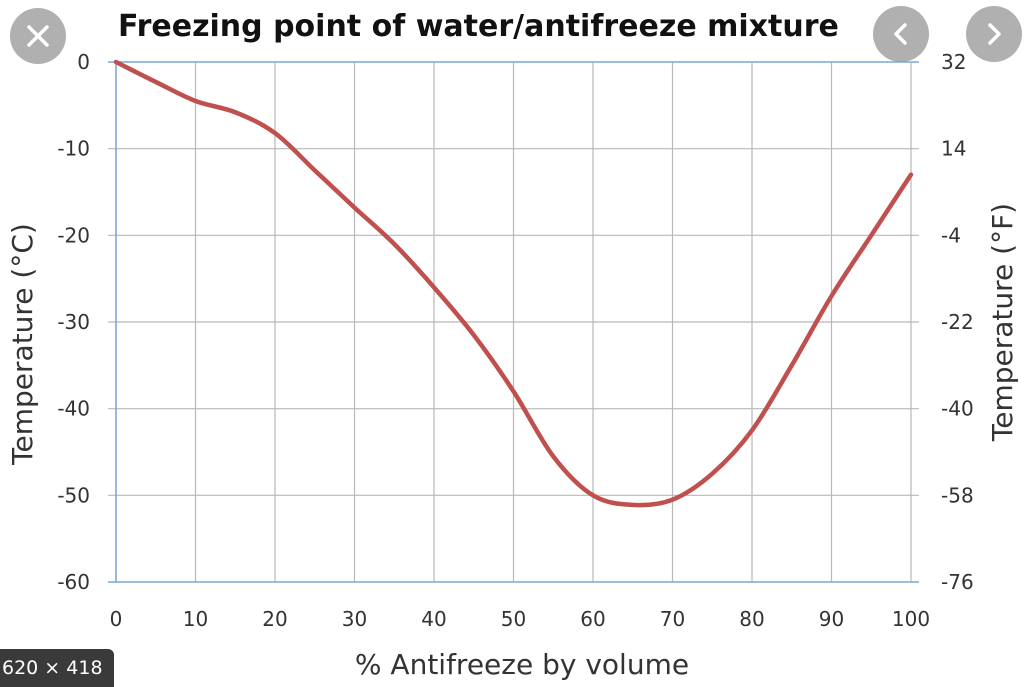 The width and height of the screenshot is (1024, 687). I want to click on y-tick-label: -40, so click(73, 409).